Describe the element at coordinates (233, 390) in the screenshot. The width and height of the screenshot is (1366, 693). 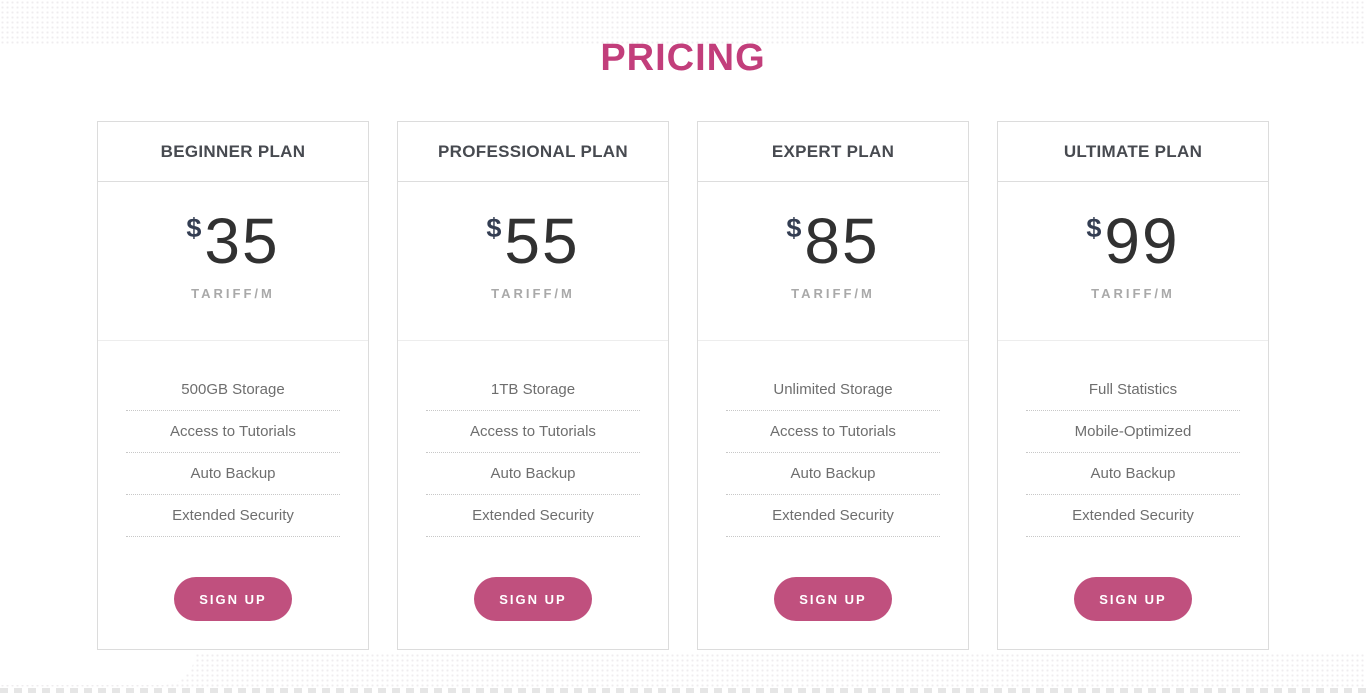
I see `feature-item: 500GB Storage` at that location.